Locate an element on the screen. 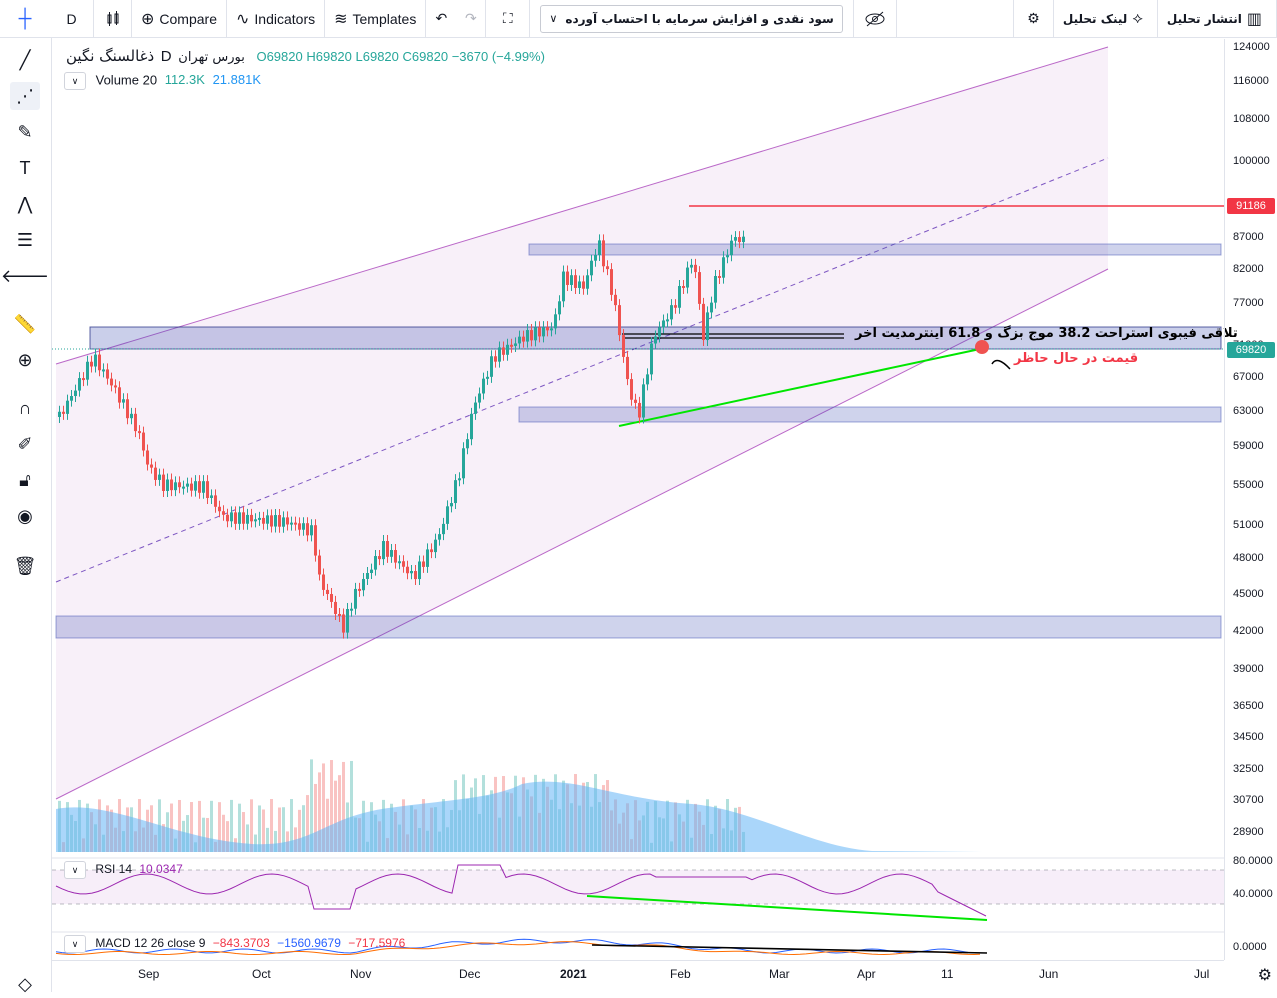  price-label: 51000 is located at coordinates (1248, 525).